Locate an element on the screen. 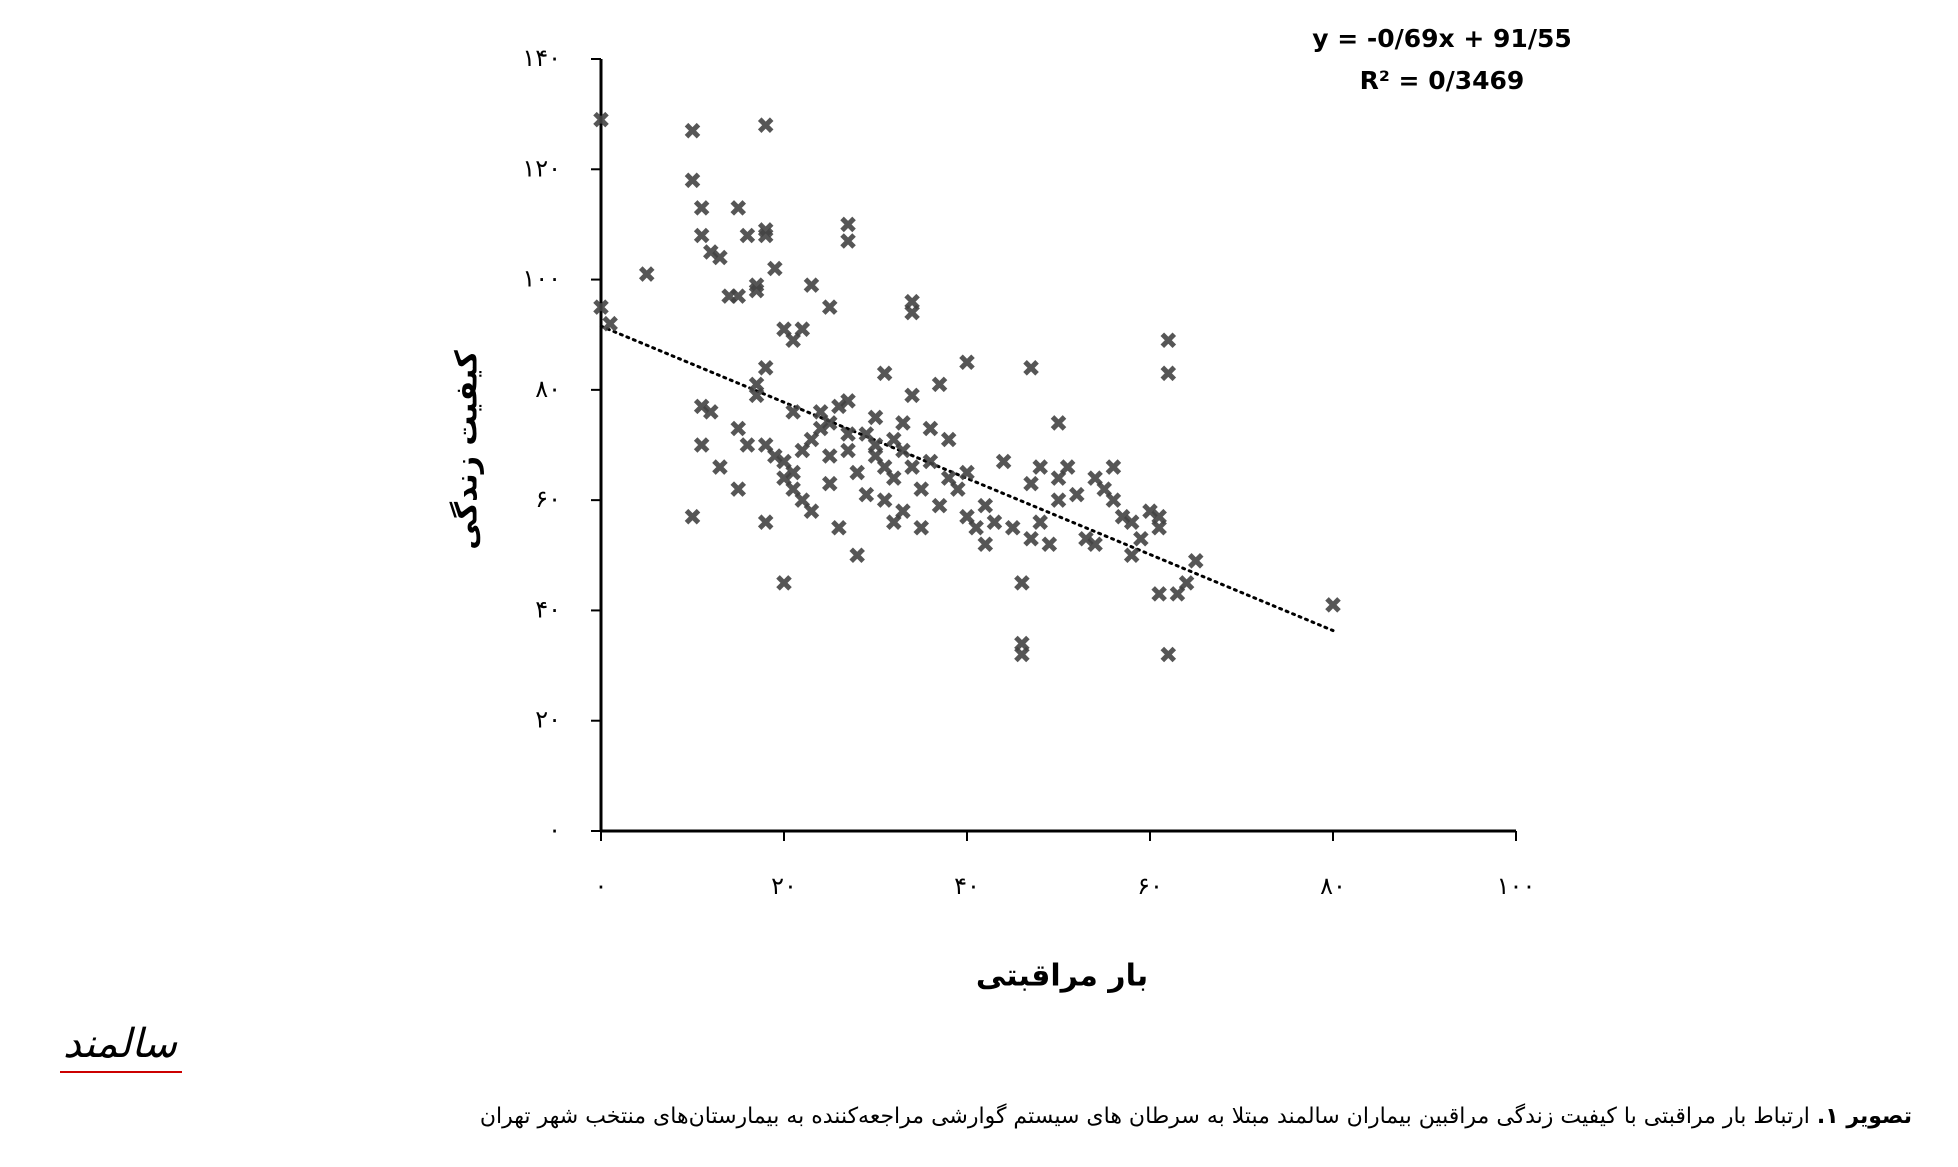 The image size is (1958, 1167). x-axis-label: بار مراقبتی is located at coordinates (1062, 976).